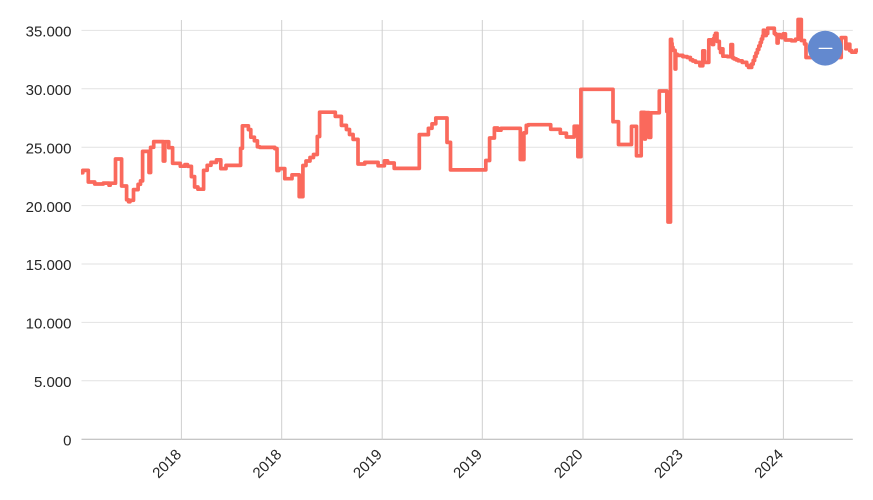 Image resolution: width=873 pixels, height=500 pixels. What do you see at coordinates (53, 382) in the screenshot?
I see `svg-text: 5.000` at bounding box center [53, 382].